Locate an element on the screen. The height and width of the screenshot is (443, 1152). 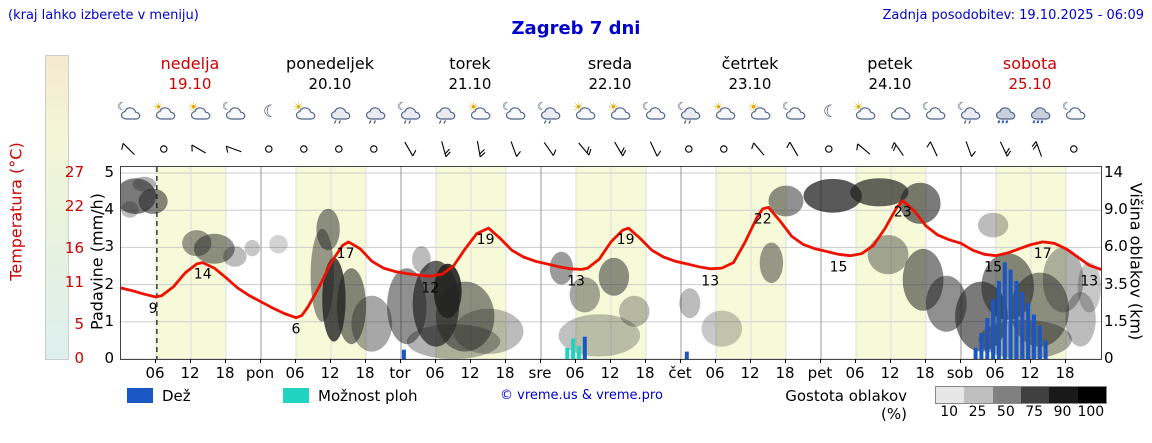
day-name-petek: petek is located at coordinates (890, 63).